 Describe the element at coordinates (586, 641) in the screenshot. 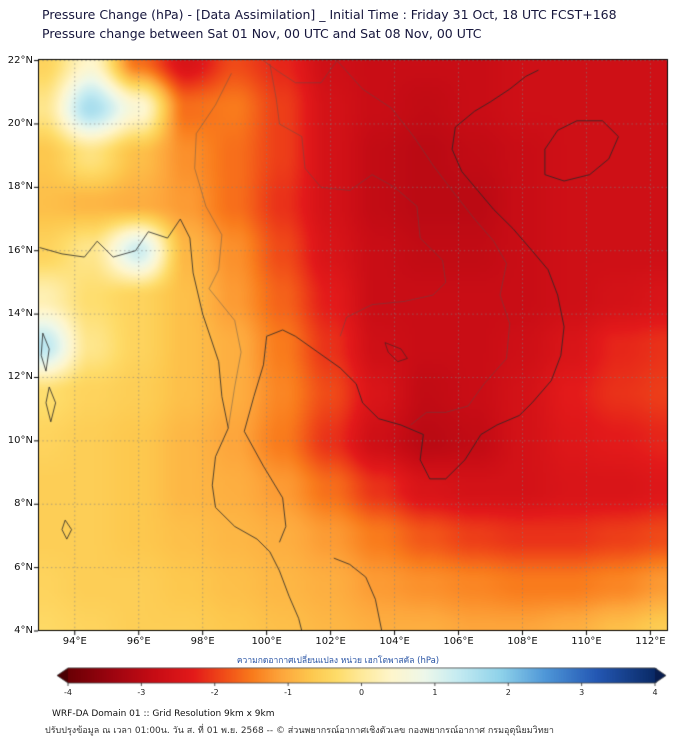

I see `longitude-tick-label: 110°E` at that location.